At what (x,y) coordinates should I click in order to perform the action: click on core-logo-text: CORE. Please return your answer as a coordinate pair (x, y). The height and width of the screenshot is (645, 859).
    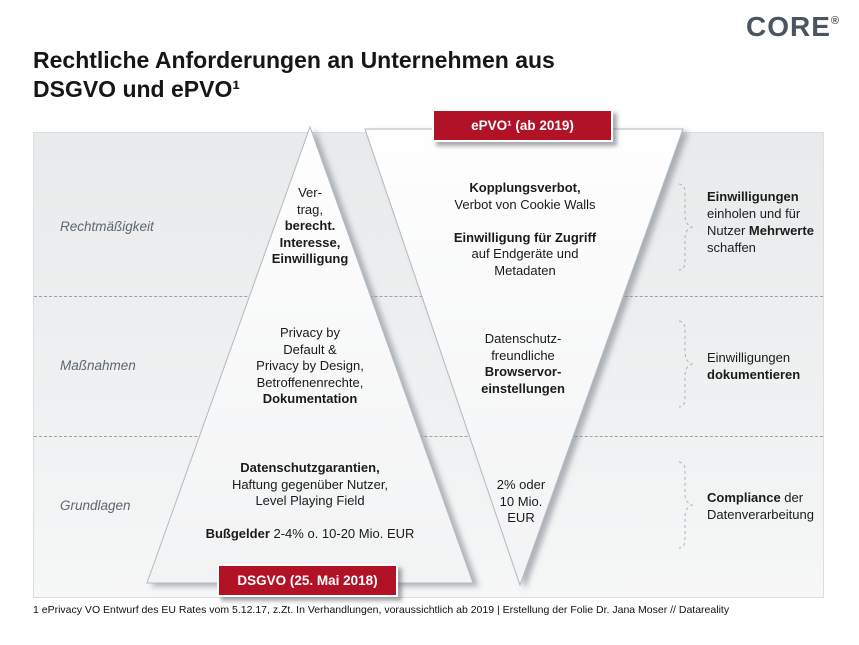
    Looking at the image, I should click on (788, 26).